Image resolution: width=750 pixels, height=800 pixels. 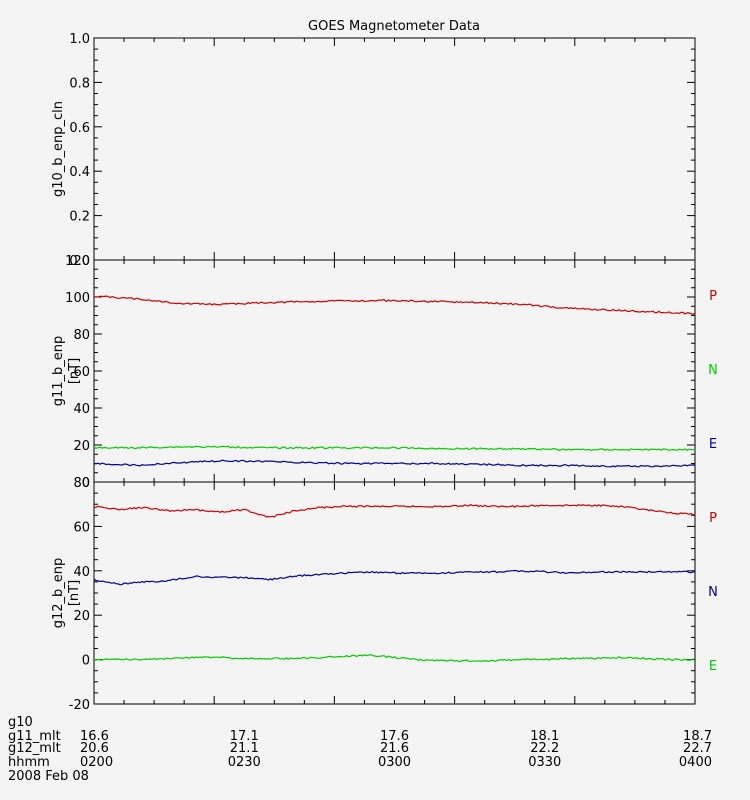 What do you see at coordinates (544, 762) in the screenshot?
I see `time-tick-hhmm: 0330` at bounding box center [544, 762].